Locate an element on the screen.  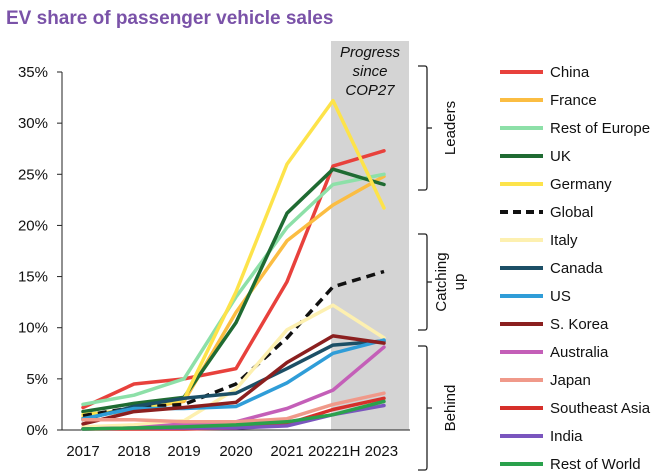
legend-label-rest-of-world: Rest of World is located at coordinates (595, 464).